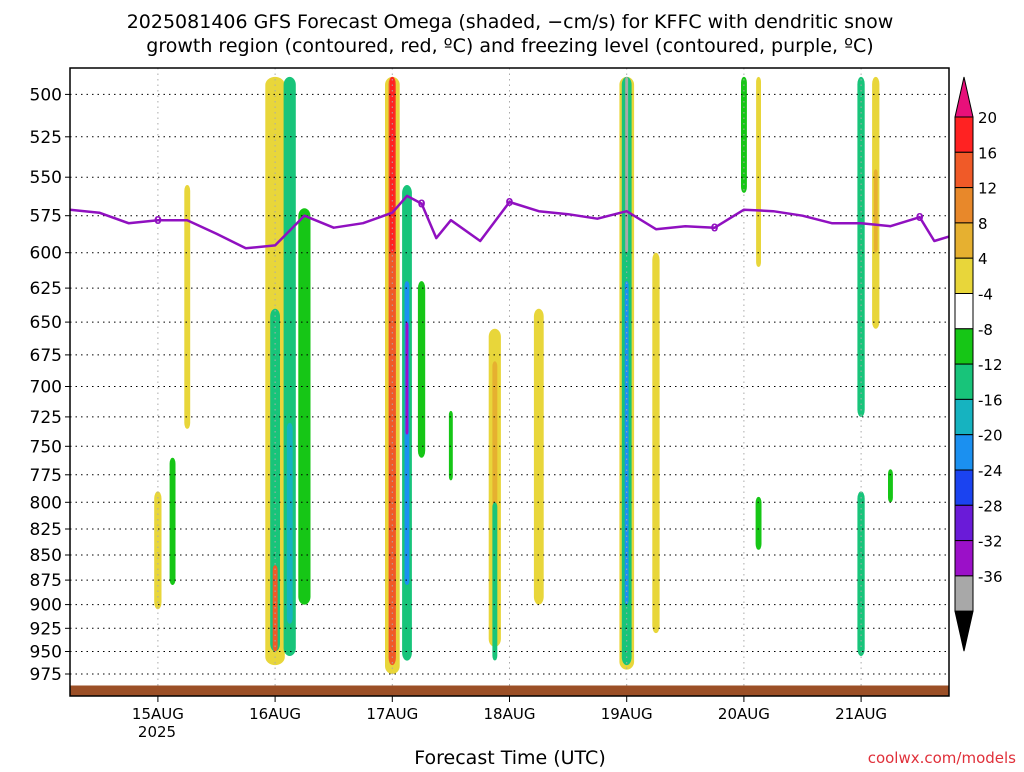  What do you see at coordinates (46, 217) in the screenshot?
I see `y-tick-label: 575` at bounding box center [46, 217].